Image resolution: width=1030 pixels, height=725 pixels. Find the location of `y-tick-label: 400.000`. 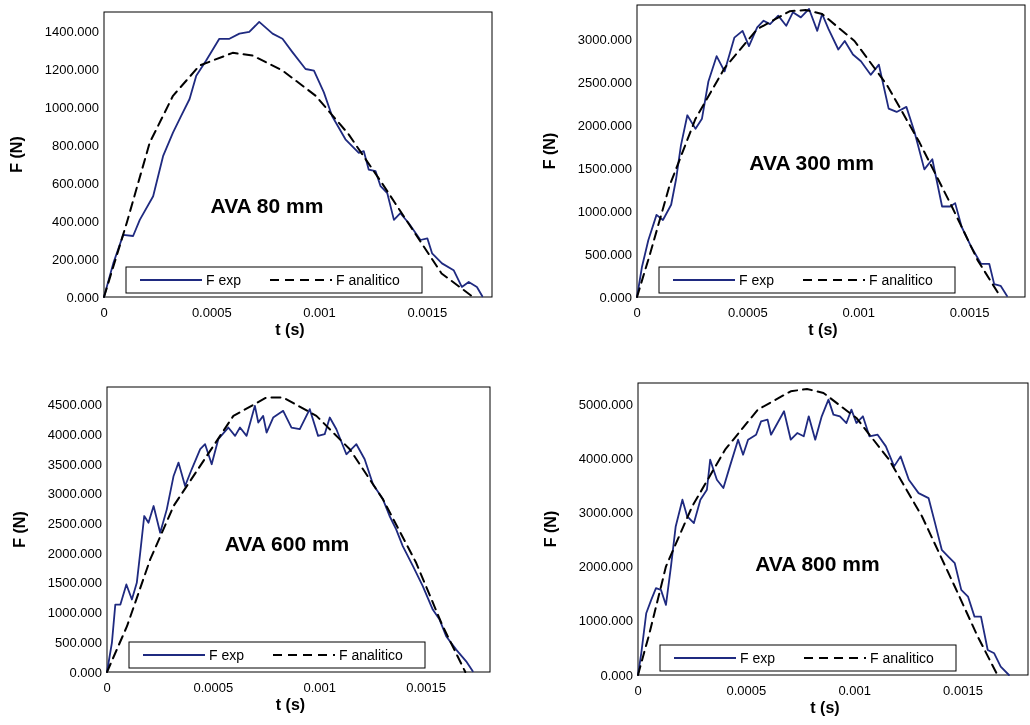

y-tick-label: 400.000 is located at coordinates (75, 221).